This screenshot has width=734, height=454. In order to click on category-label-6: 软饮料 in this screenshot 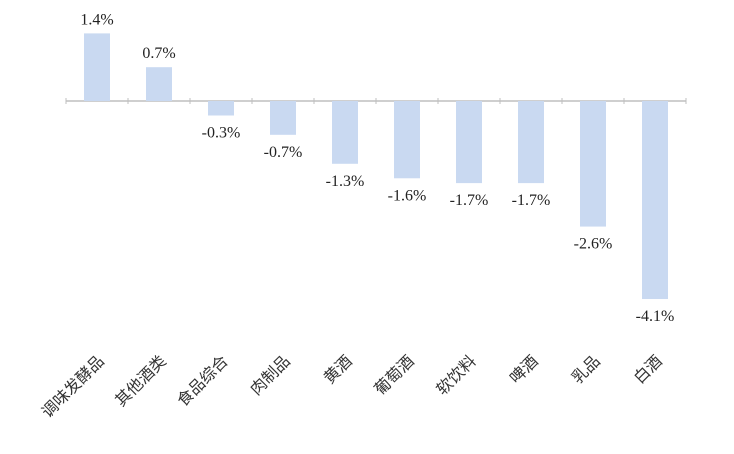, I will do `click(455, 374)`.